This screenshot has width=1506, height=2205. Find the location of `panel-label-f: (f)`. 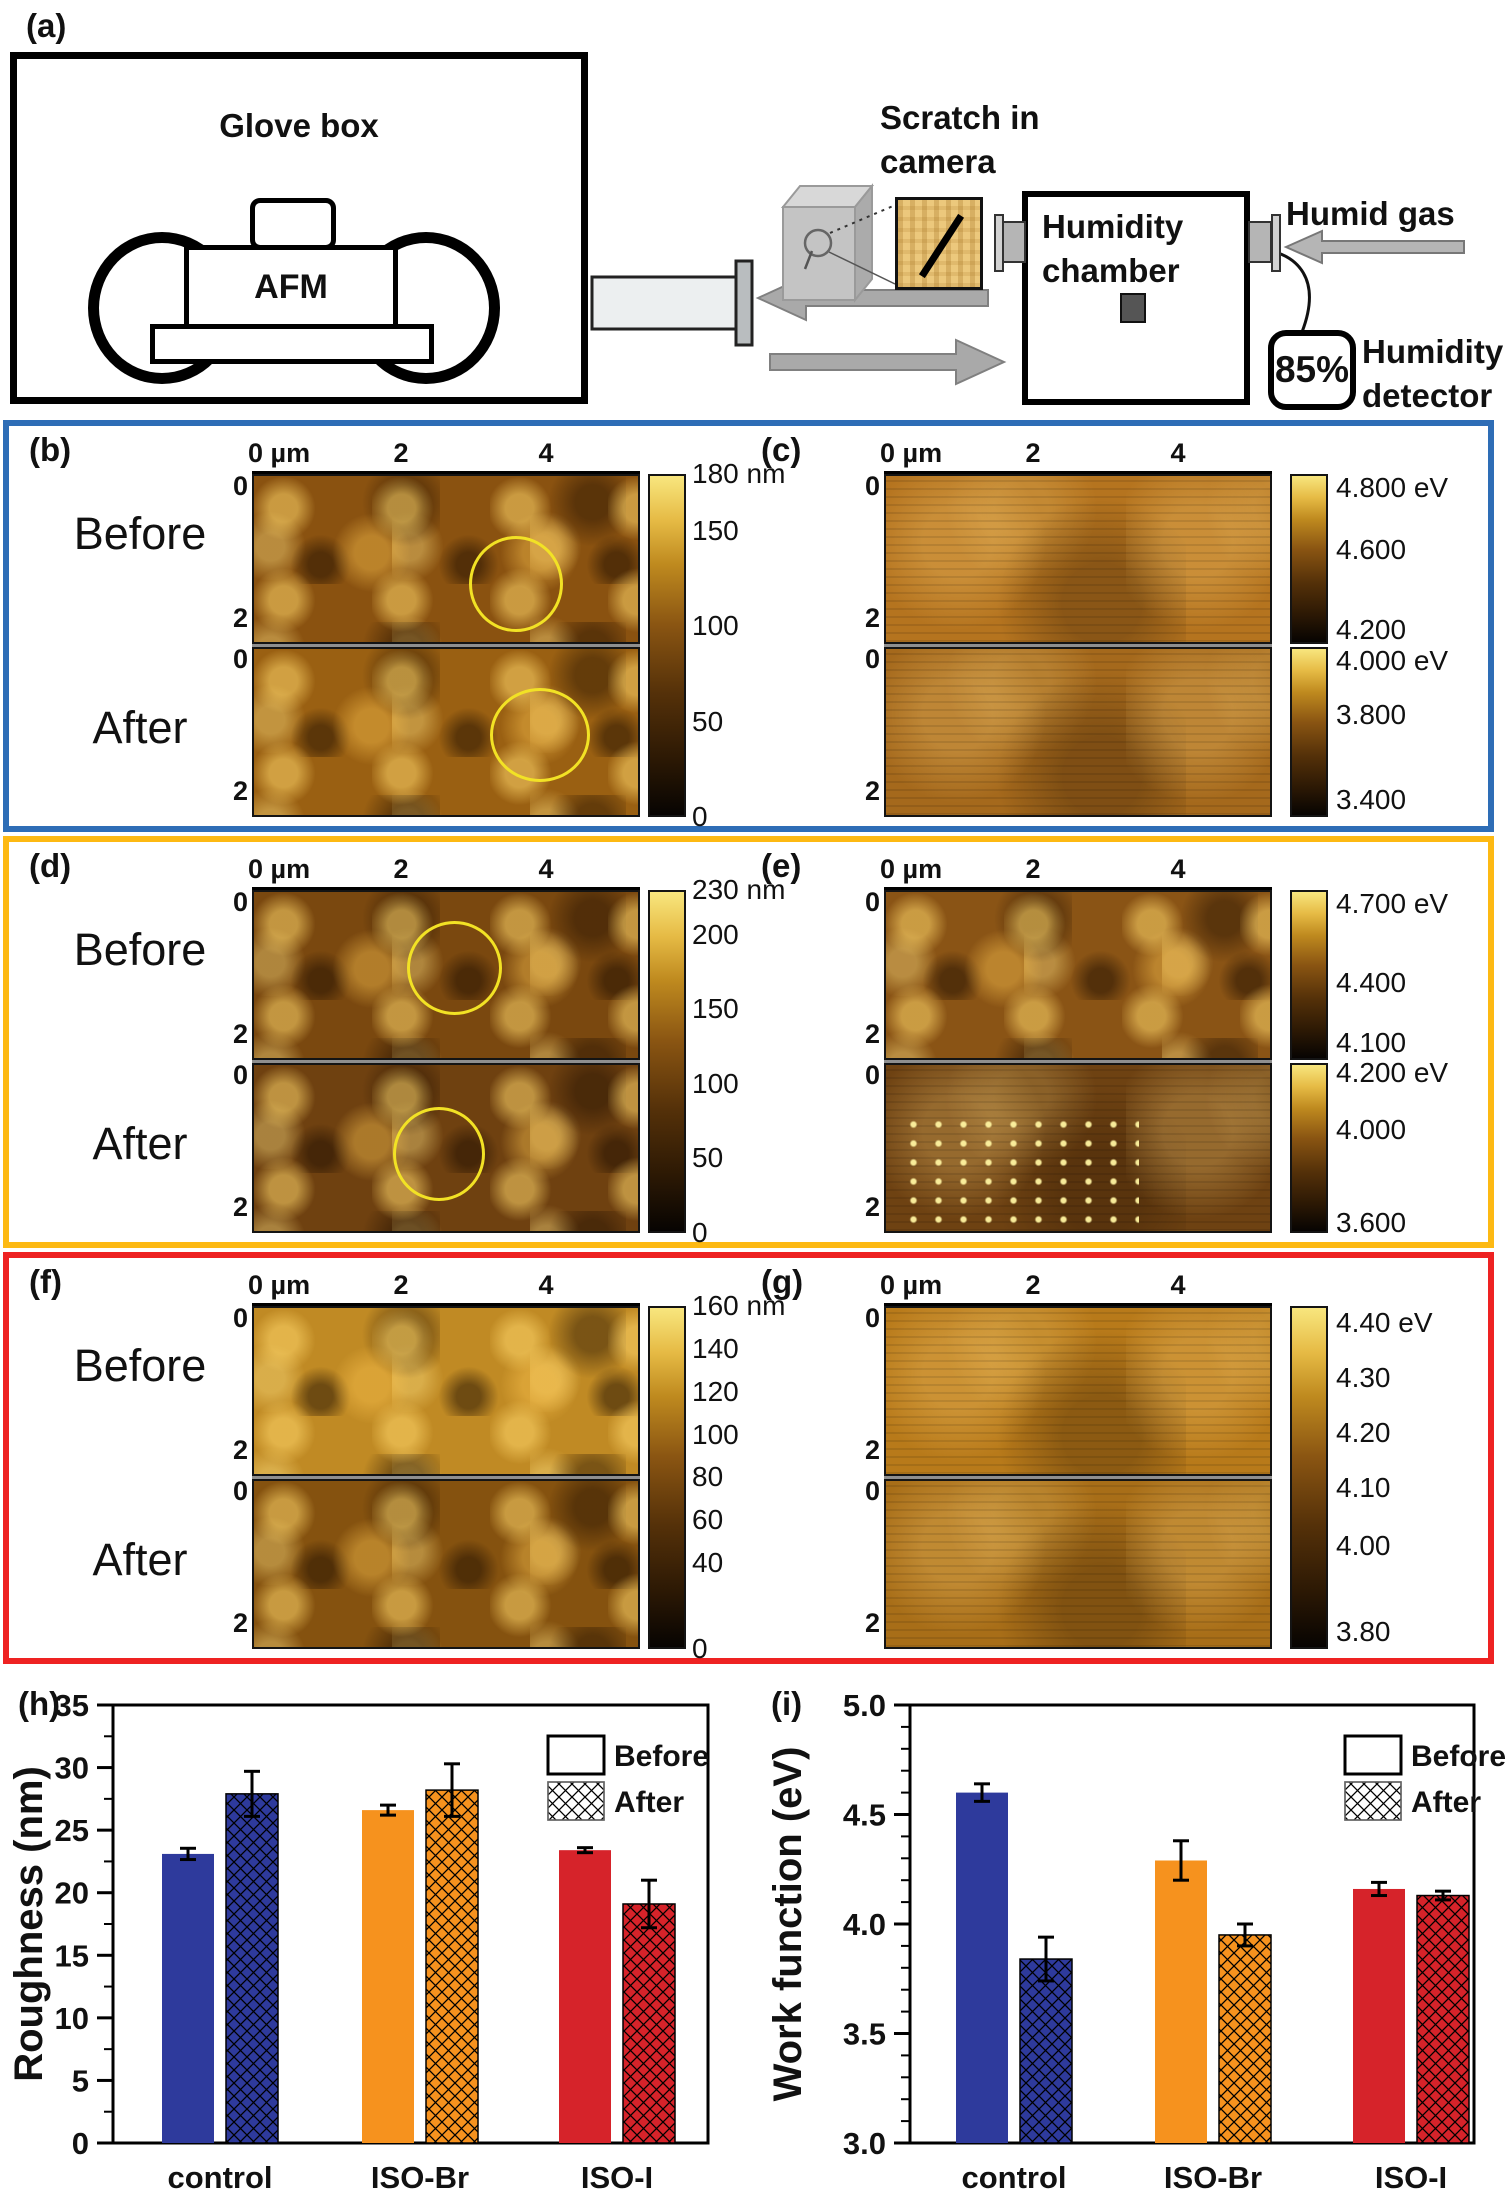

panel-label-f: (f) is located at coordinates (45, 1281).